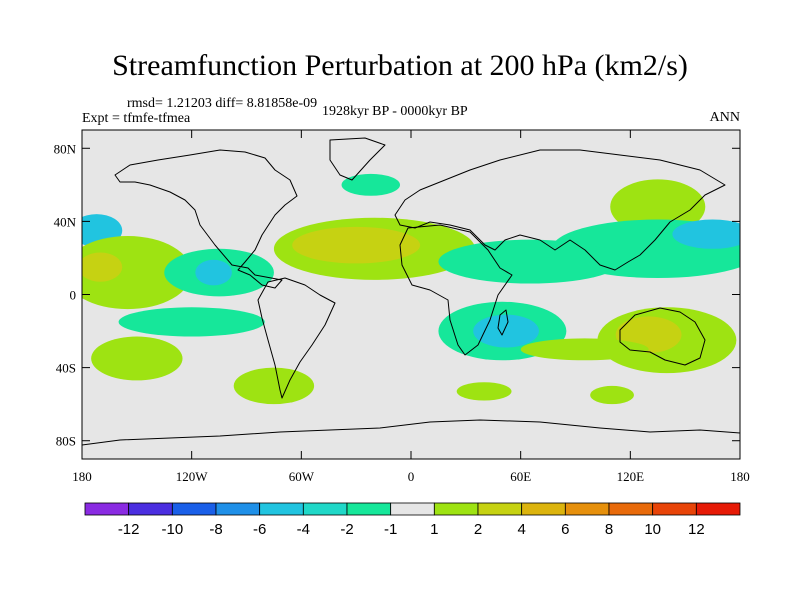  Describe the element at coordinates (631, 476) in the screenshot. I see `x-tick-label-5: 120E` at that location.